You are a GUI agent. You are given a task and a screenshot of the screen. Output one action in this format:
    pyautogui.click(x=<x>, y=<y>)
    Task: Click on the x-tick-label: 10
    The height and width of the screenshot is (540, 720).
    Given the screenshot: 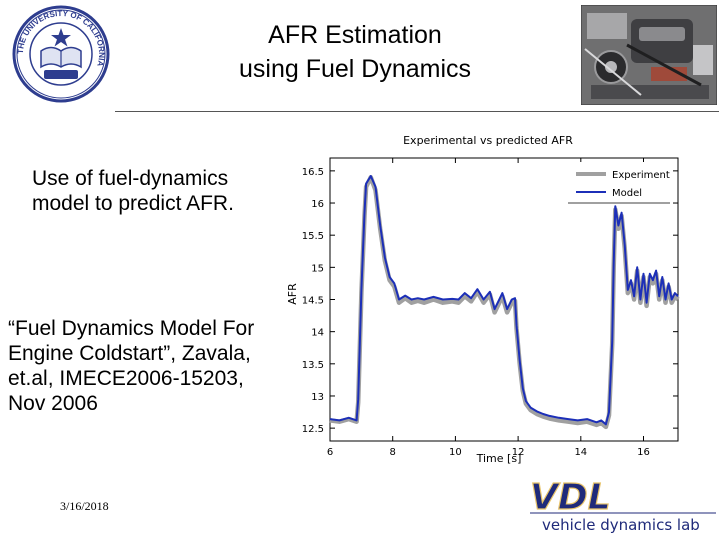 What is the action you would take?
    pyautogui.click(x=455, y=452)
    